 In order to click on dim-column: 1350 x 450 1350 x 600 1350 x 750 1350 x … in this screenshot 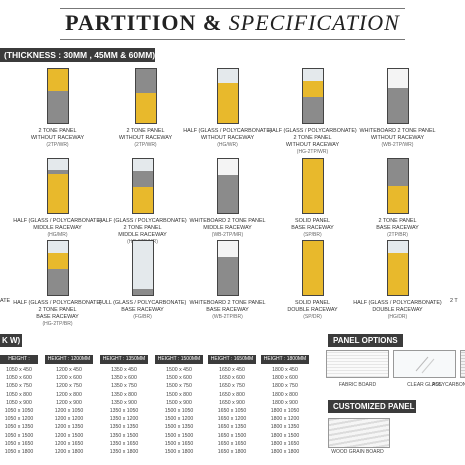, I will do `click(124, 411)`.